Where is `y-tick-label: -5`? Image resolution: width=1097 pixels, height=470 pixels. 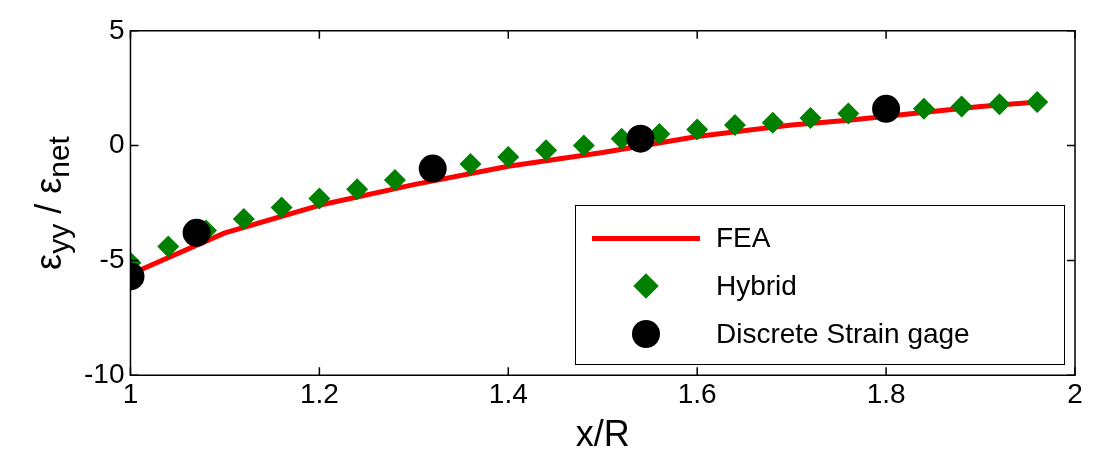 y-tick-label: -5 is located at coordinates (112, 259).